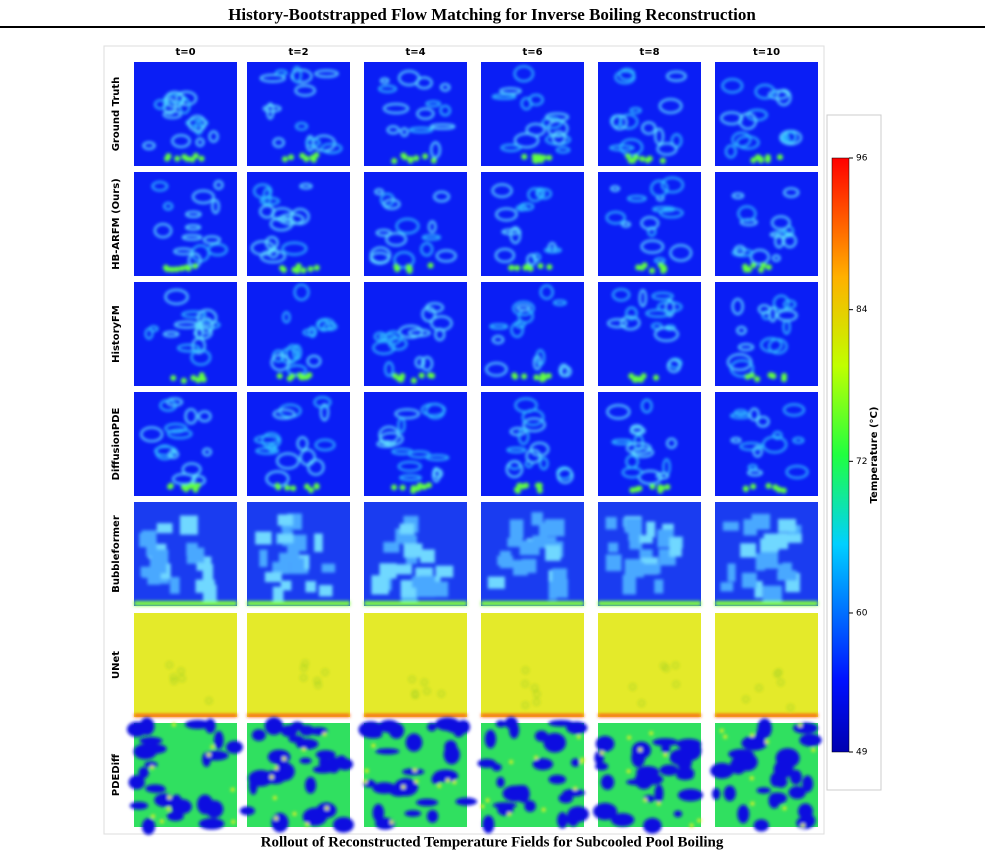 The width and height of the screenshot is (985, 851). Describe the element at coordinates (862, 310) in the screenshot. I see `colorbar-tick-label: 84` at that location.